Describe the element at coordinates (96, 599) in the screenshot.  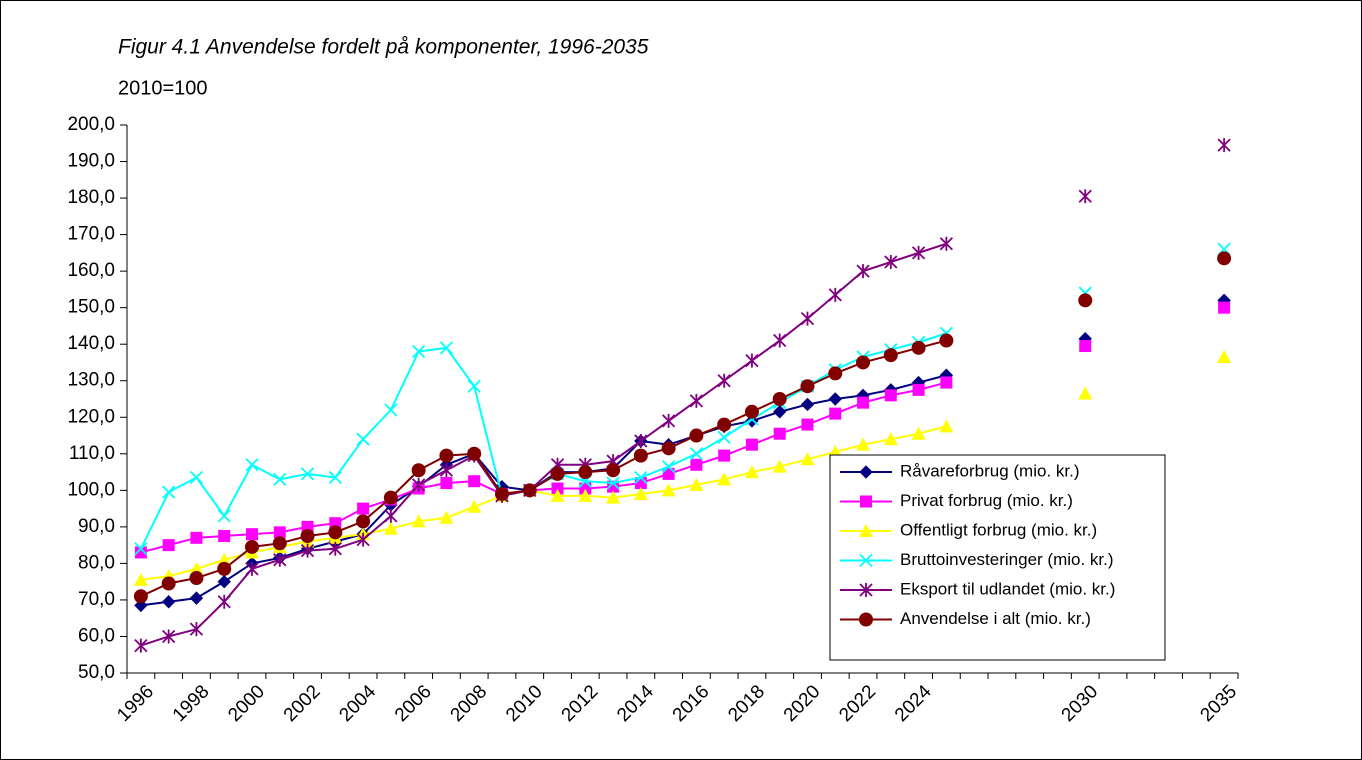
I see `y-tick-label: 70,0` at that location.